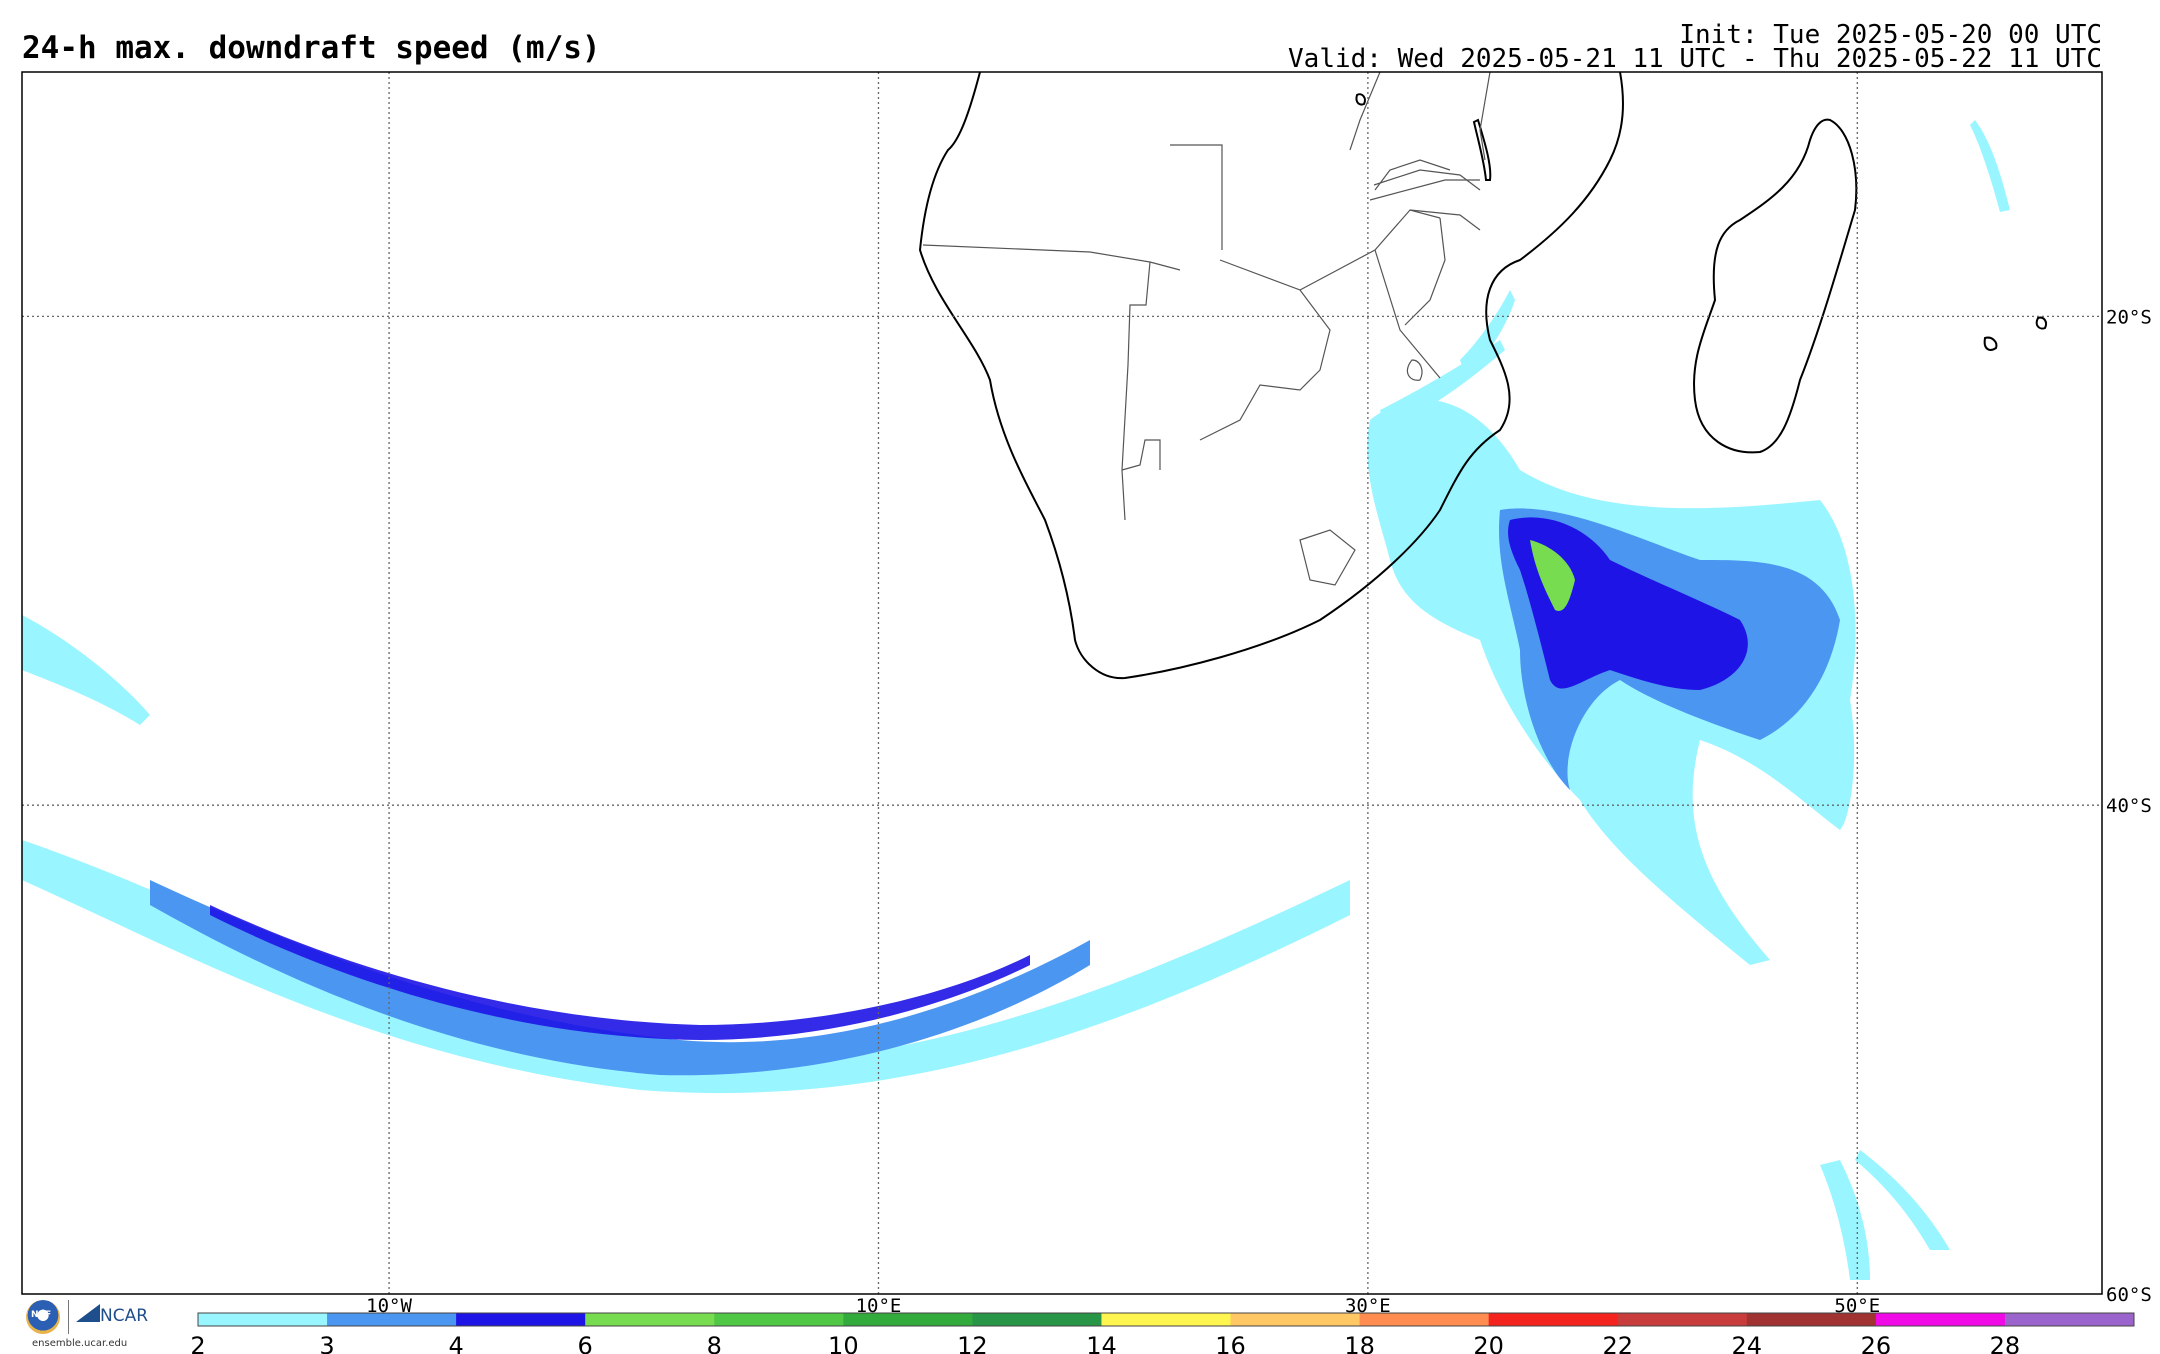 This screenshot has height=1354, width=2160. I want to click on chart-title: 24-h max. downdraft speed (m/s), so click(311, 48).